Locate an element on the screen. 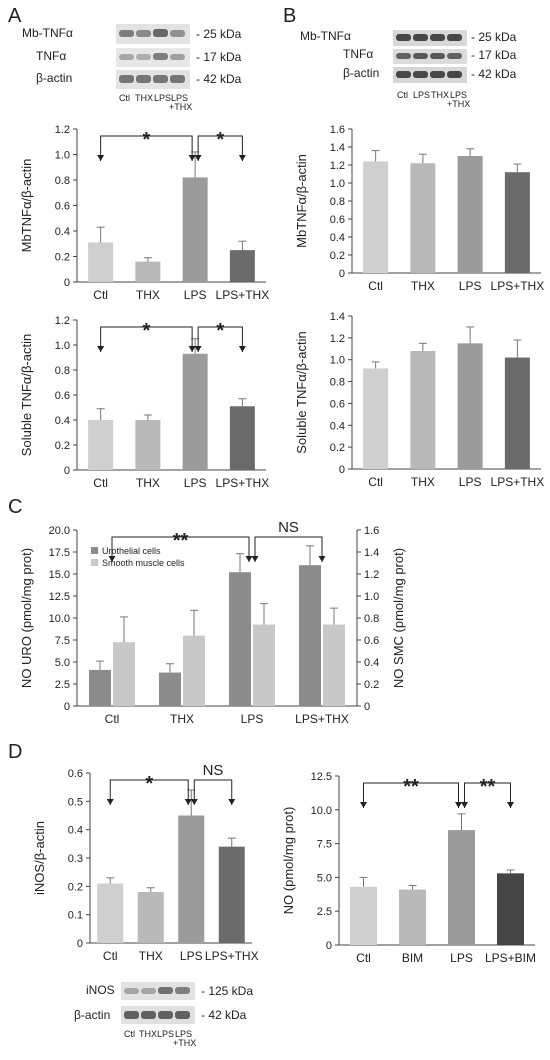 This screenshot has width=550, height=1060. y-tick-label: 17.5 is located at coordinates (59, 553).